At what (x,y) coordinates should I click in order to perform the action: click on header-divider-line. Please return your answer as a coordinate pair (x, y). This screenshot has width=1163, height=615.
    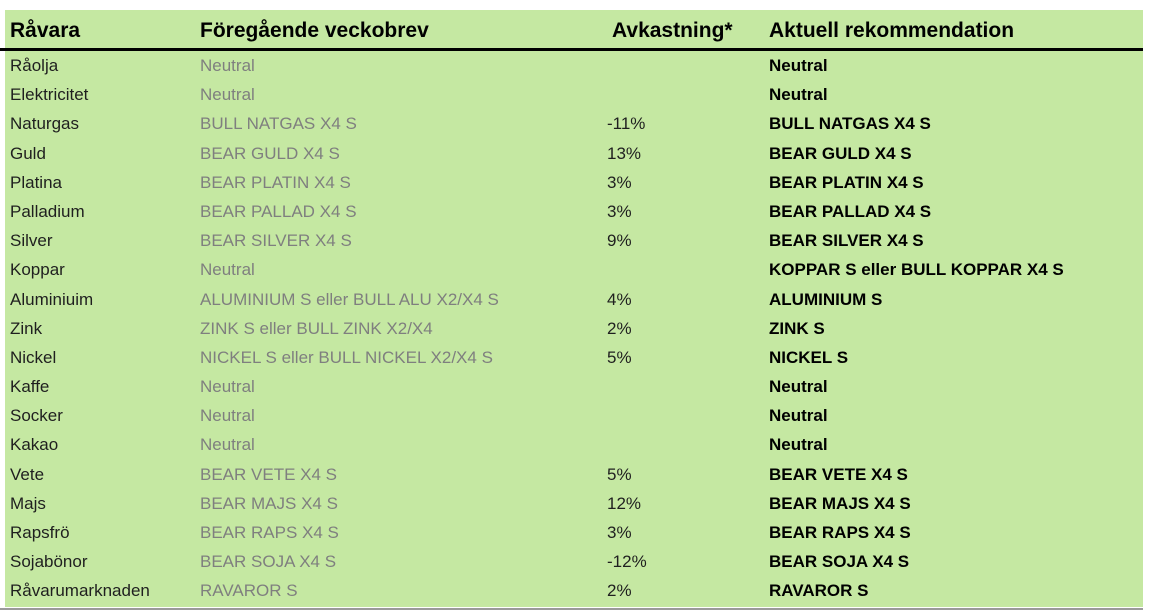
    Looking at the image, I should click on (571, 49).